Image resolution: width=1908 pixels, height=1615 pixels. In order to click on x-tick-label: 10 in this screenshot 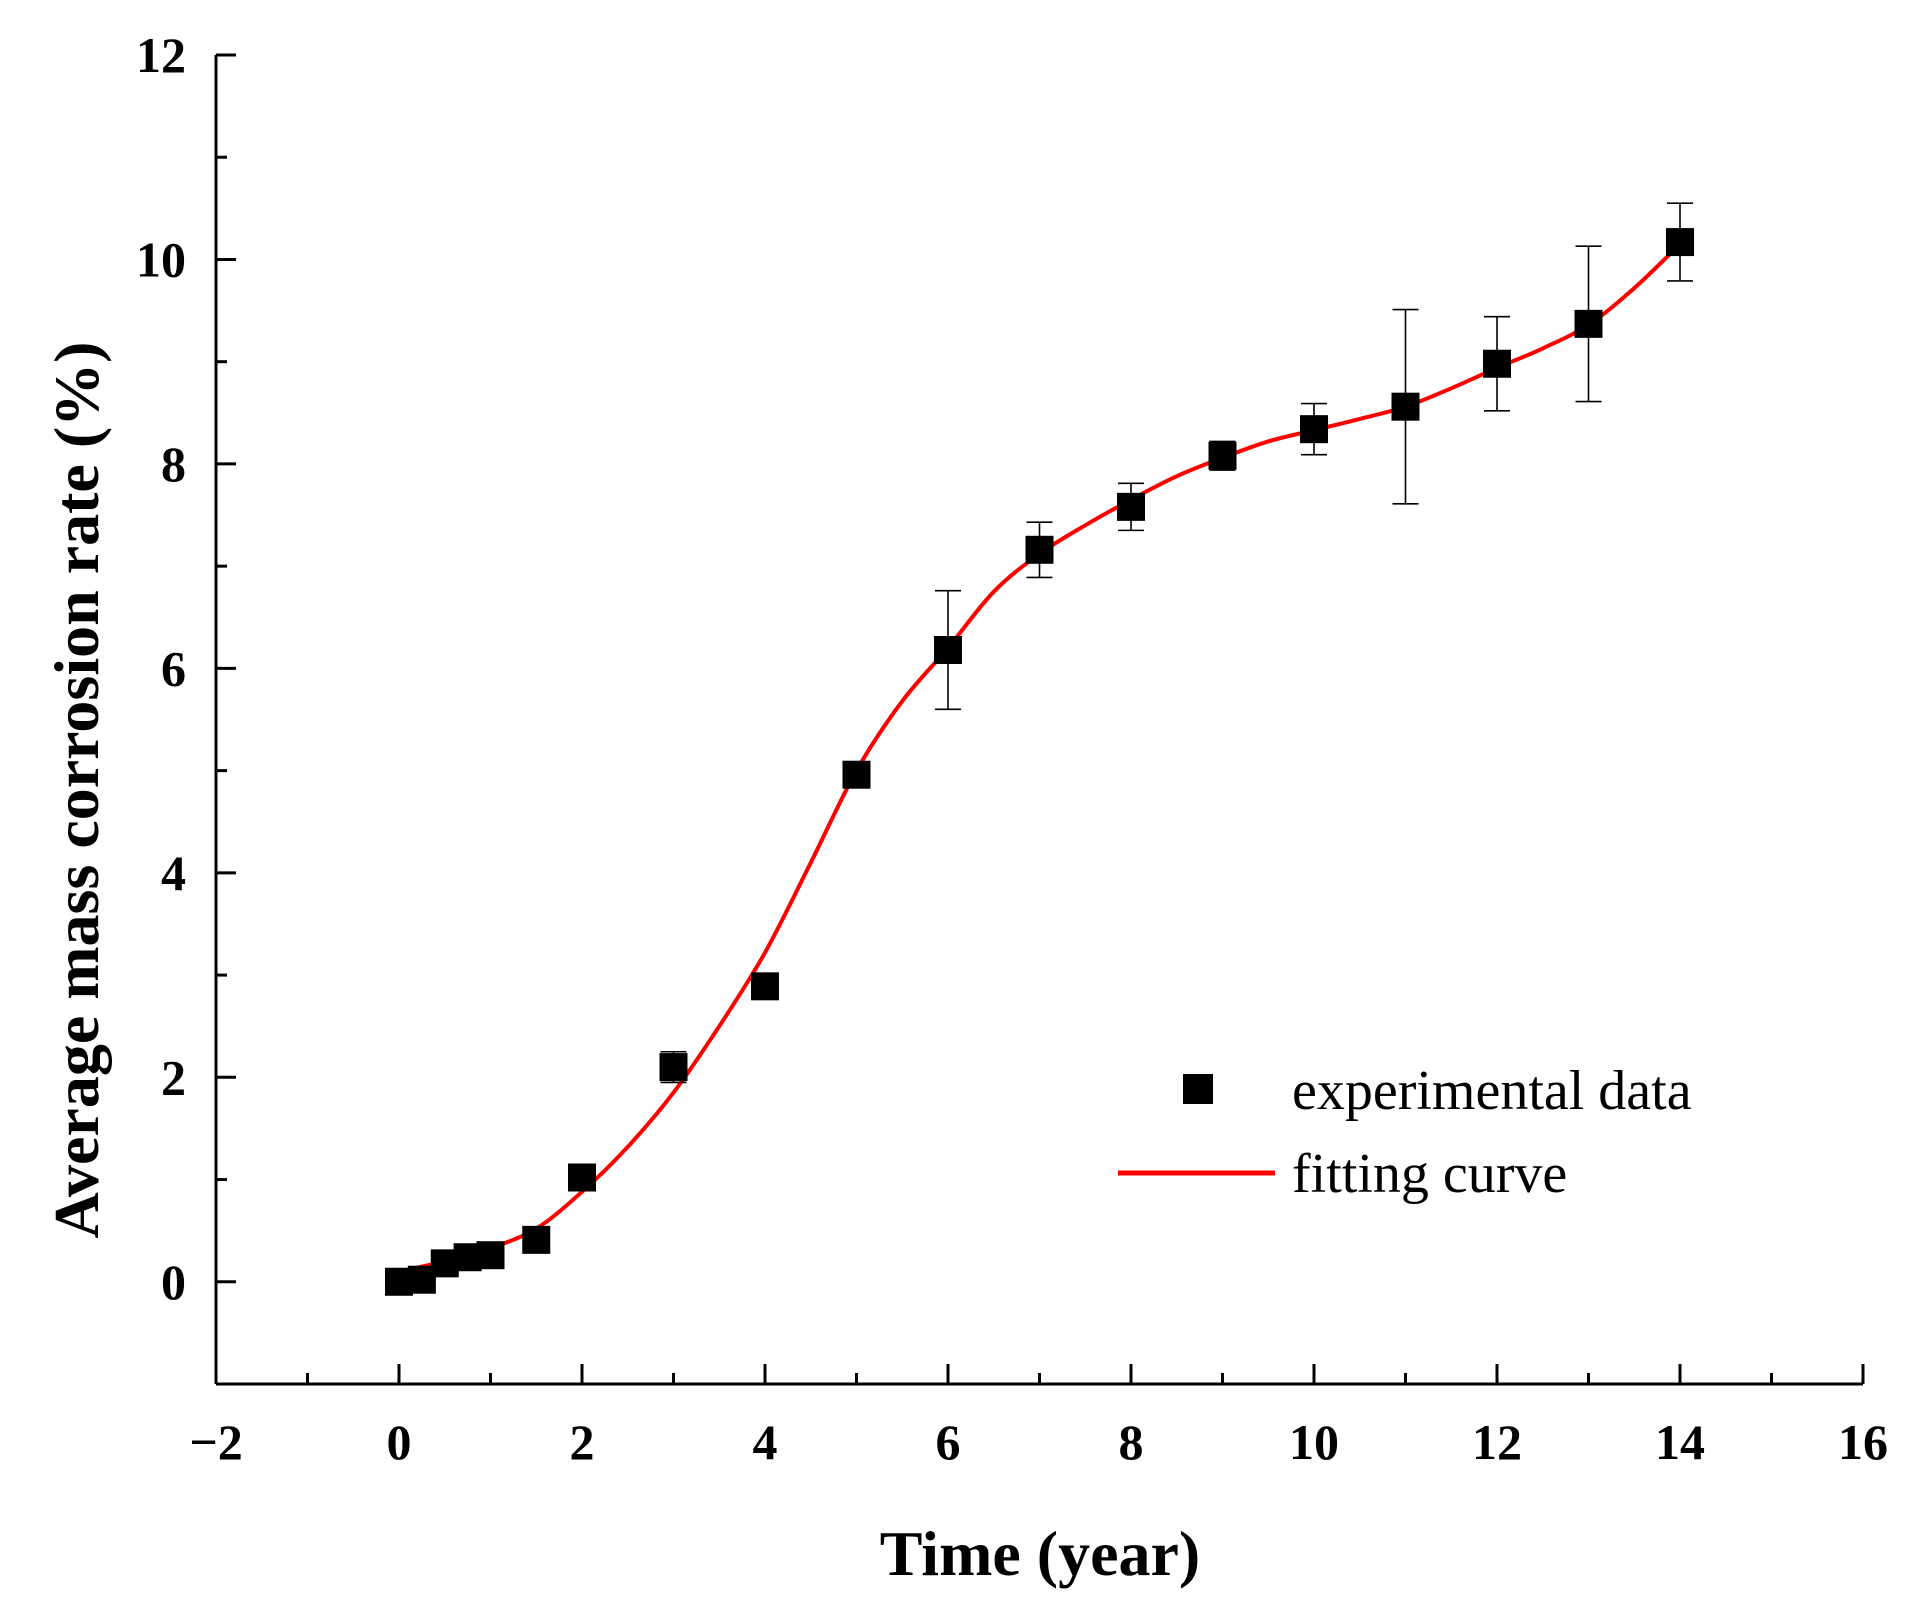, I will do `click(1314, 1442)`.